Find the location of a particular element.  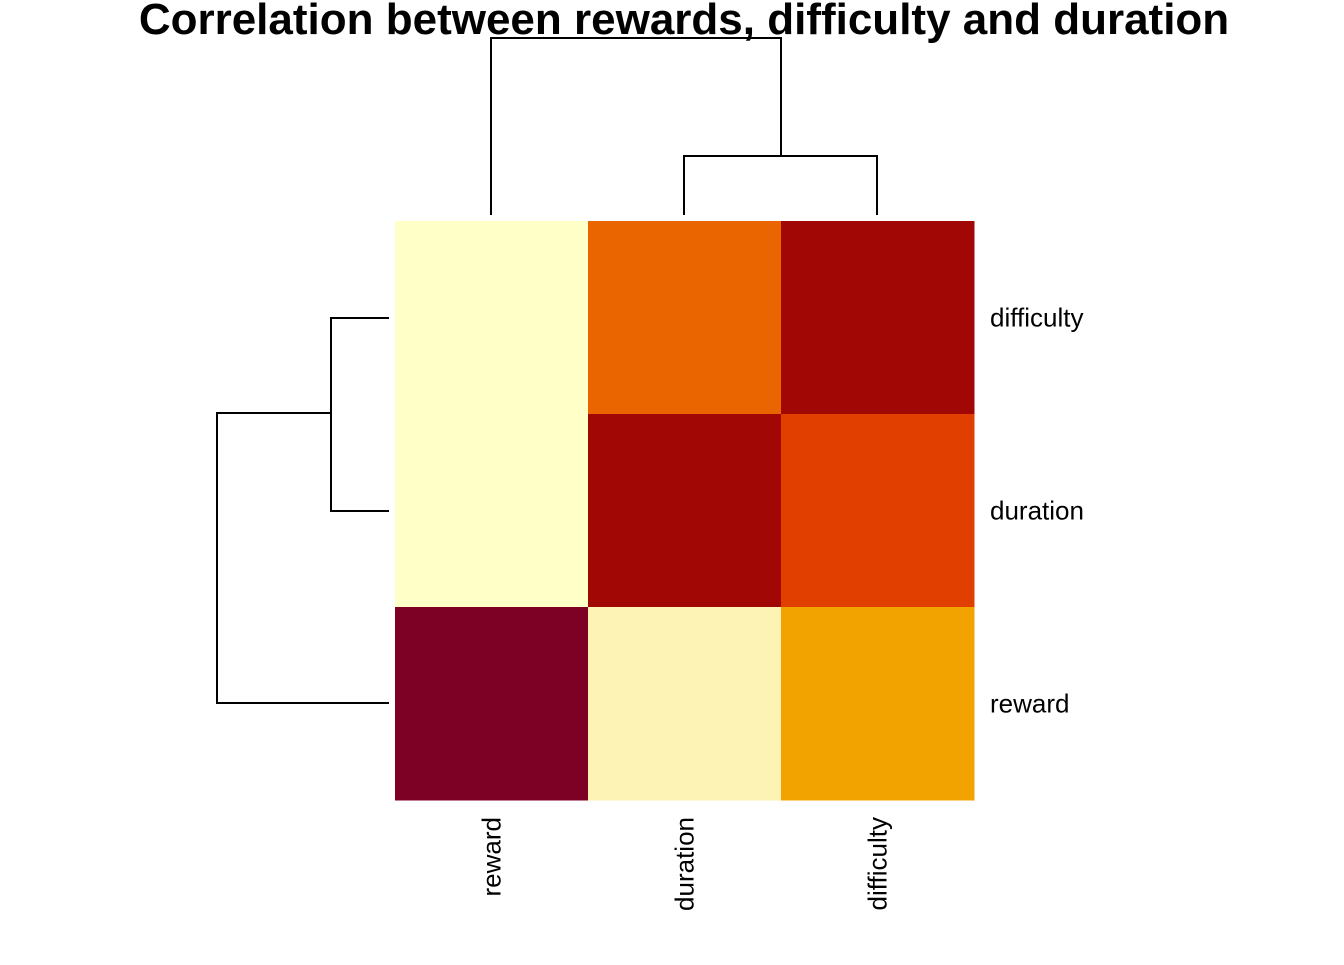

row-label-duration: duration is located at coordinates (1037, 511).